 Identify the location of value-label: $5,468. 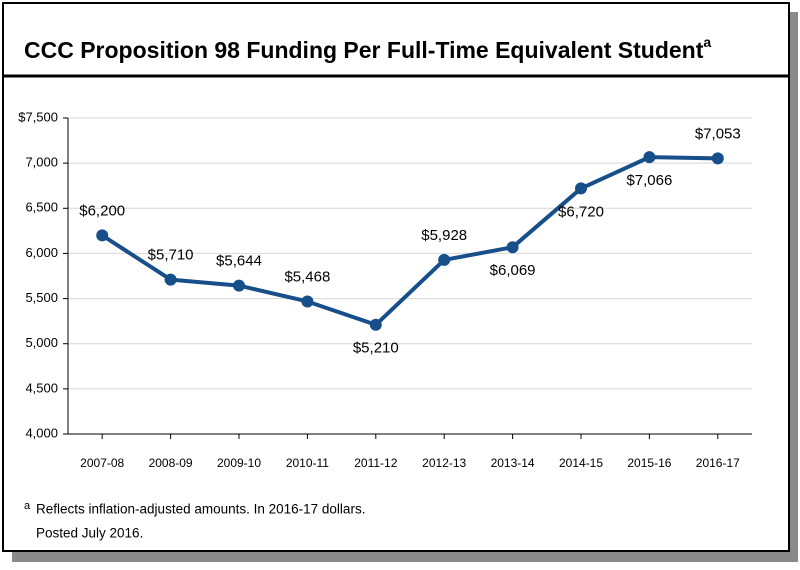
(307, 276).